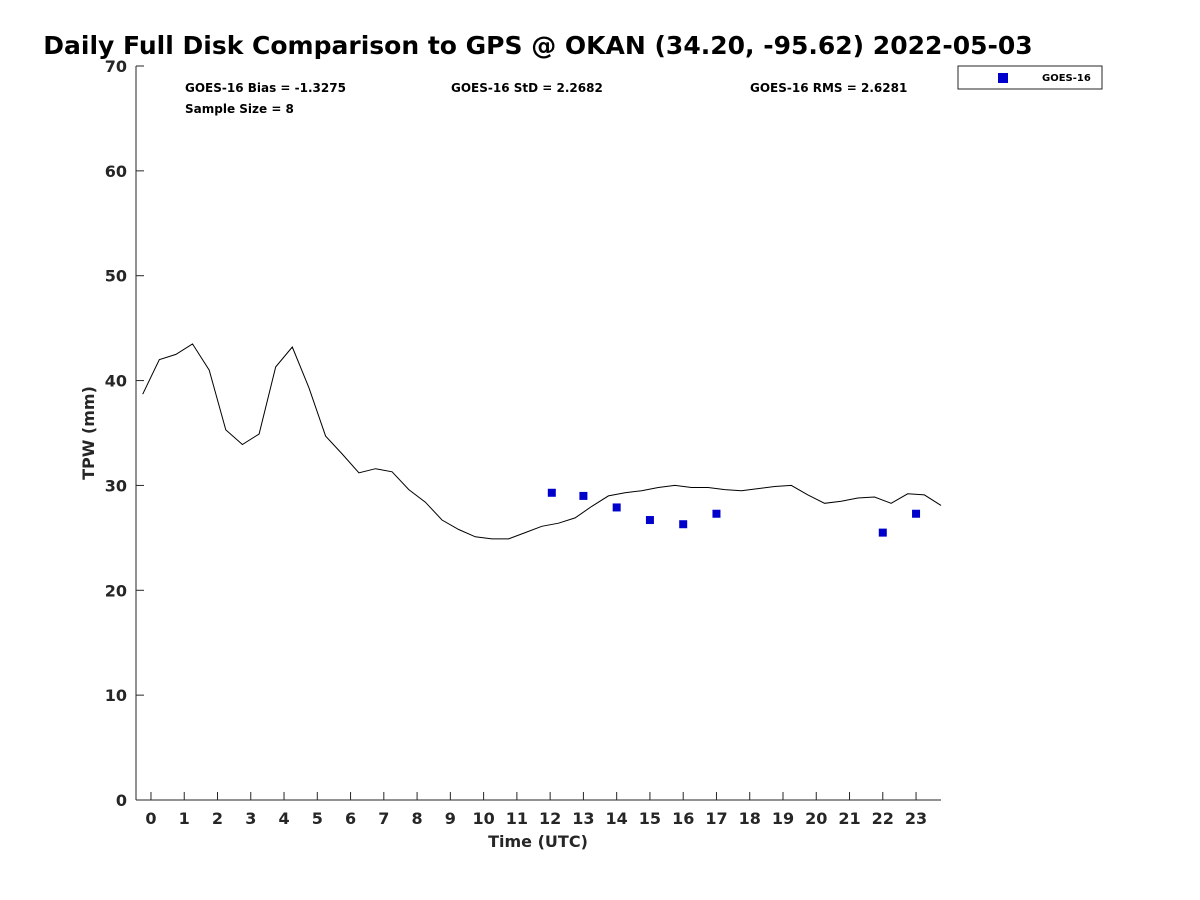 The height and width of the screenshot is (900, 1200). Describe the element at coordinates (350, 818) in the screenshot. I see `x-tick-label: 6` at that location.